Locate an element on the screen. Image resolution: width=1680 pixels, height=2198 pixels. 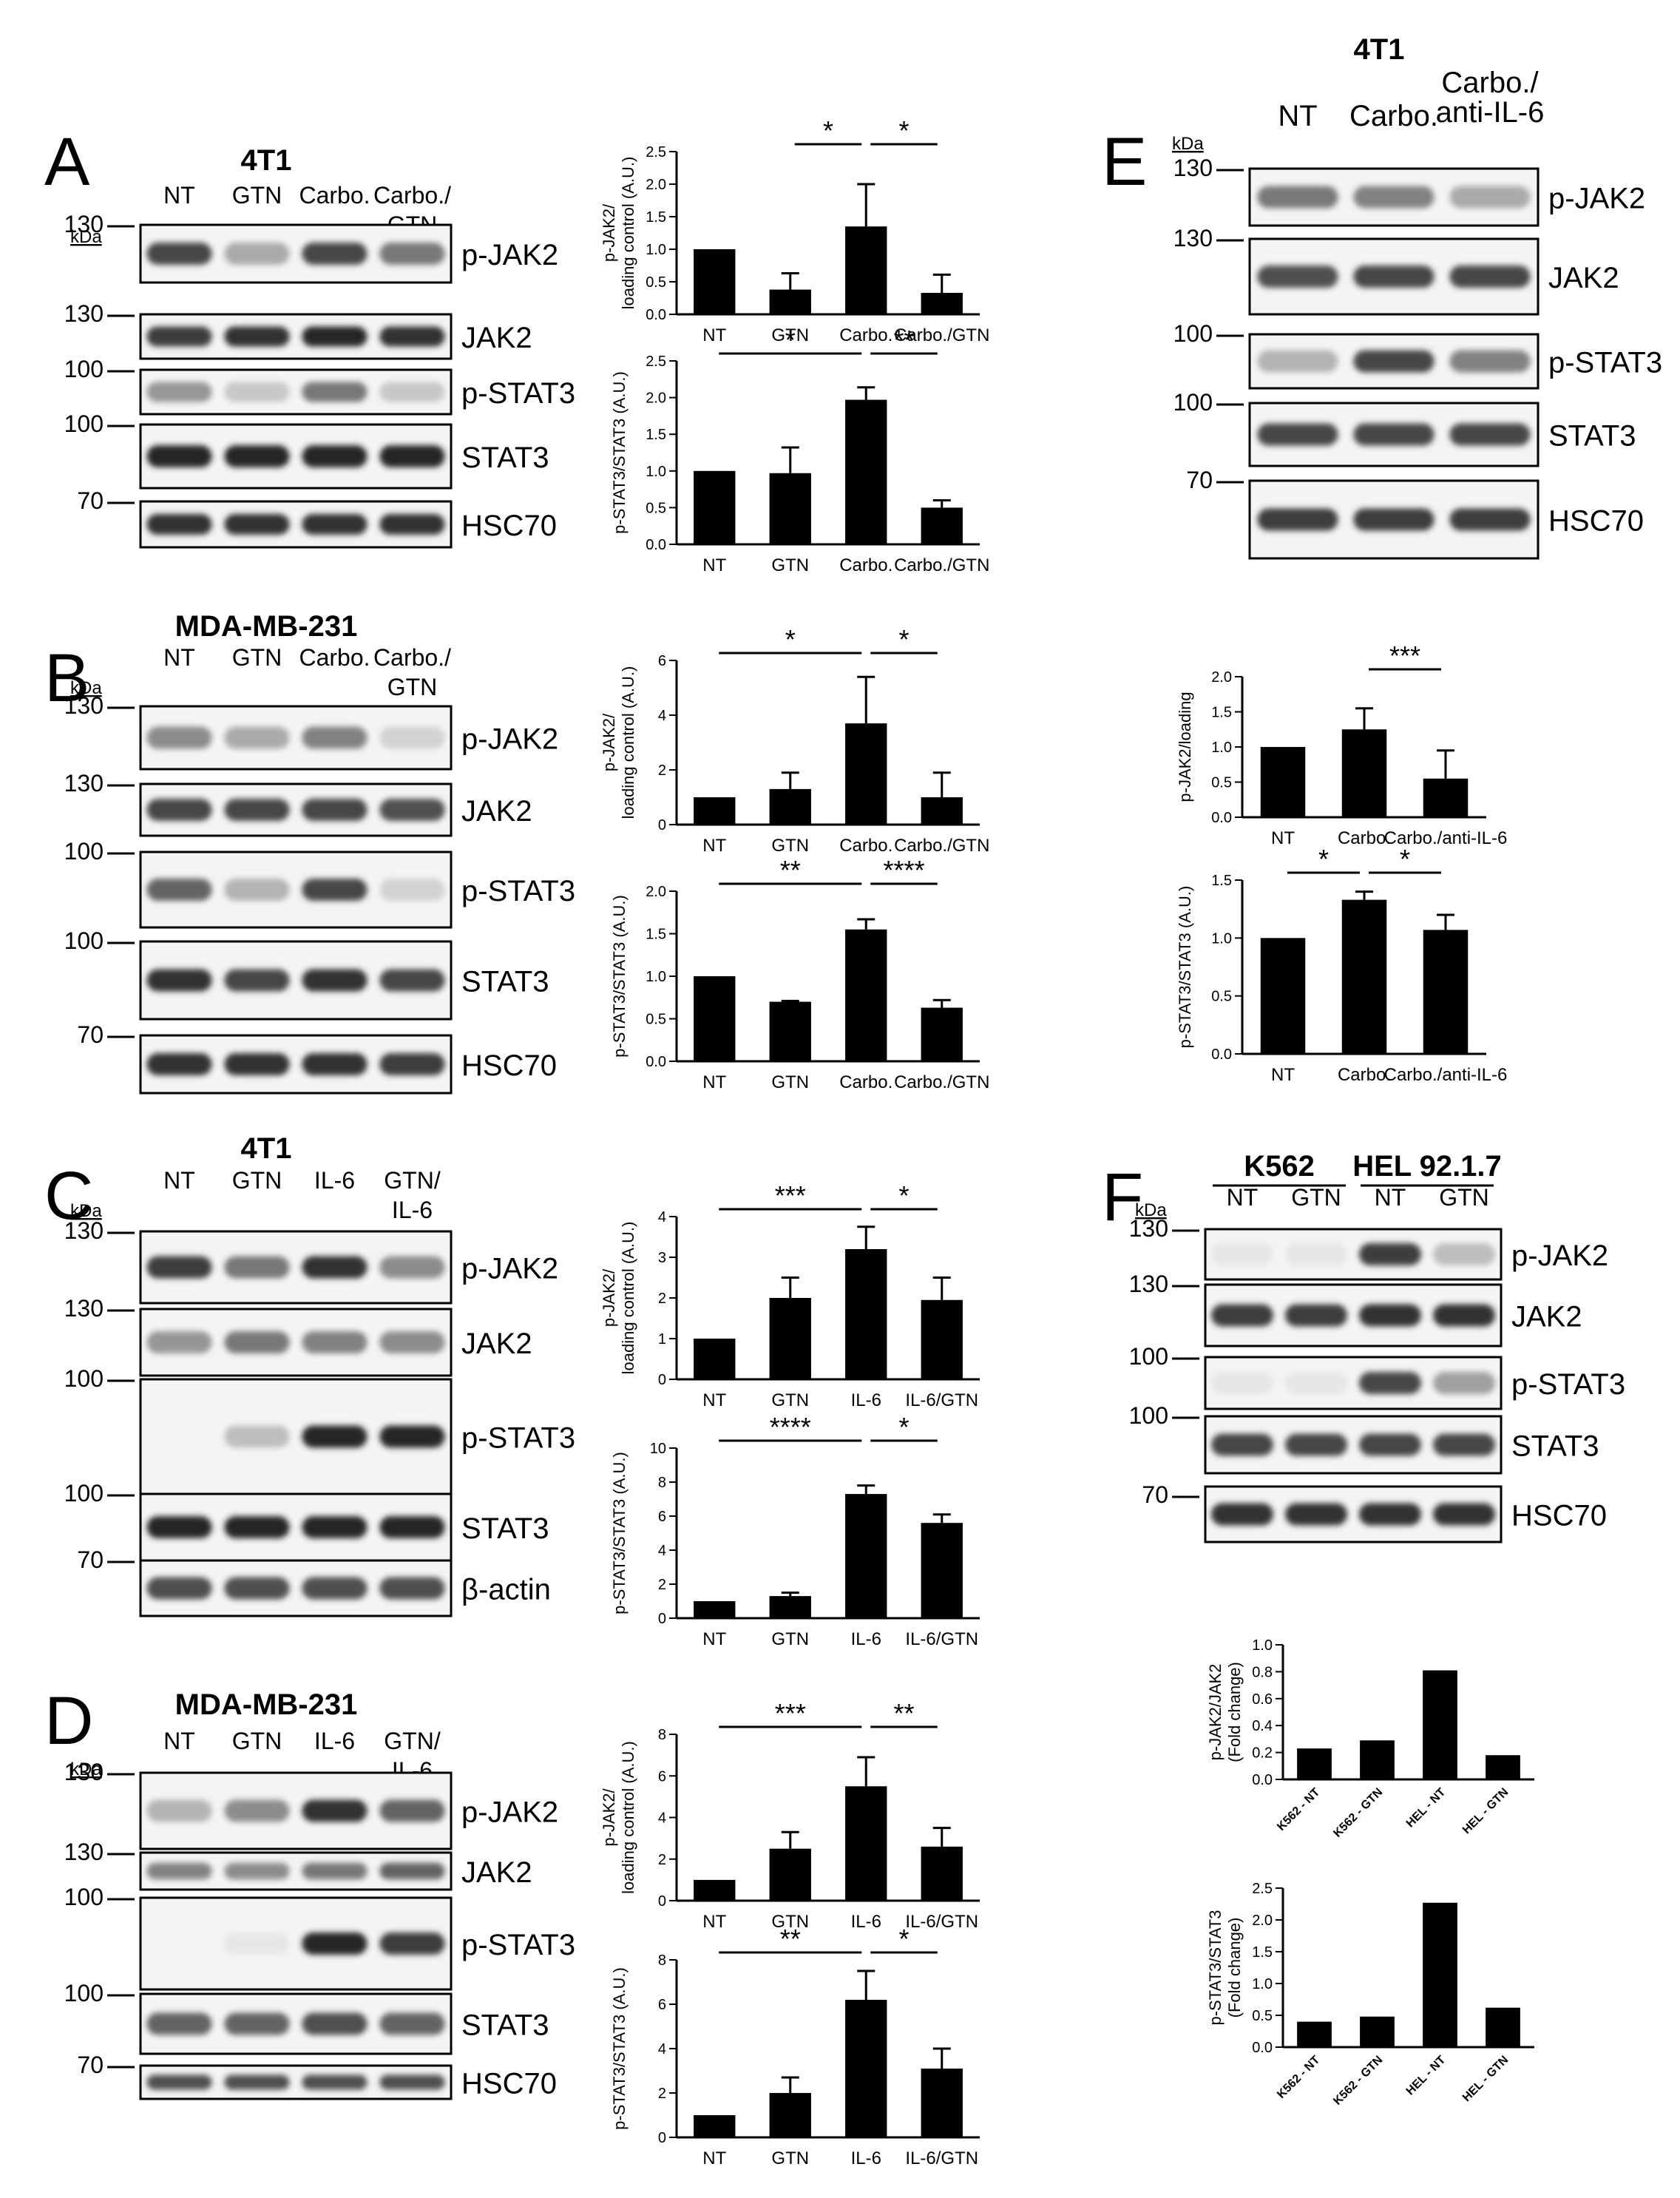
lane-label: IL-6 is located at coordinates (335, 1741).